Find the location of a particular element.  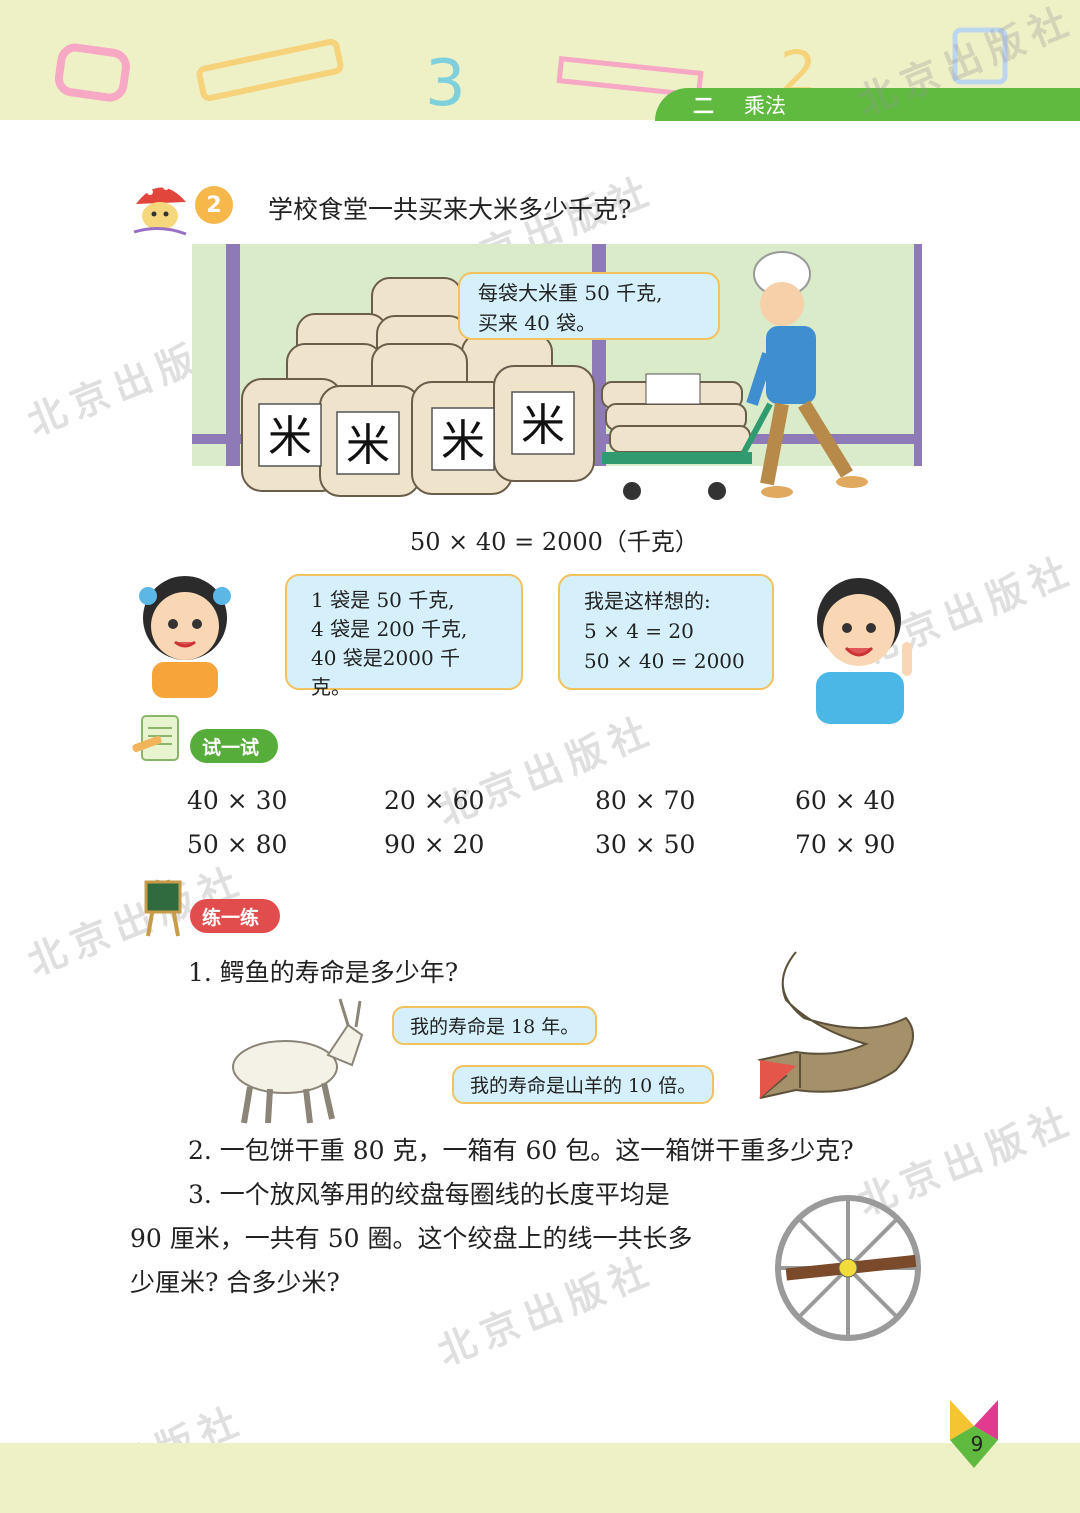

boy-speech-bubble: 我是这样想的: 5 × 4 = 20 50 × 40 = 2000 is located at coordinates (666, 632).